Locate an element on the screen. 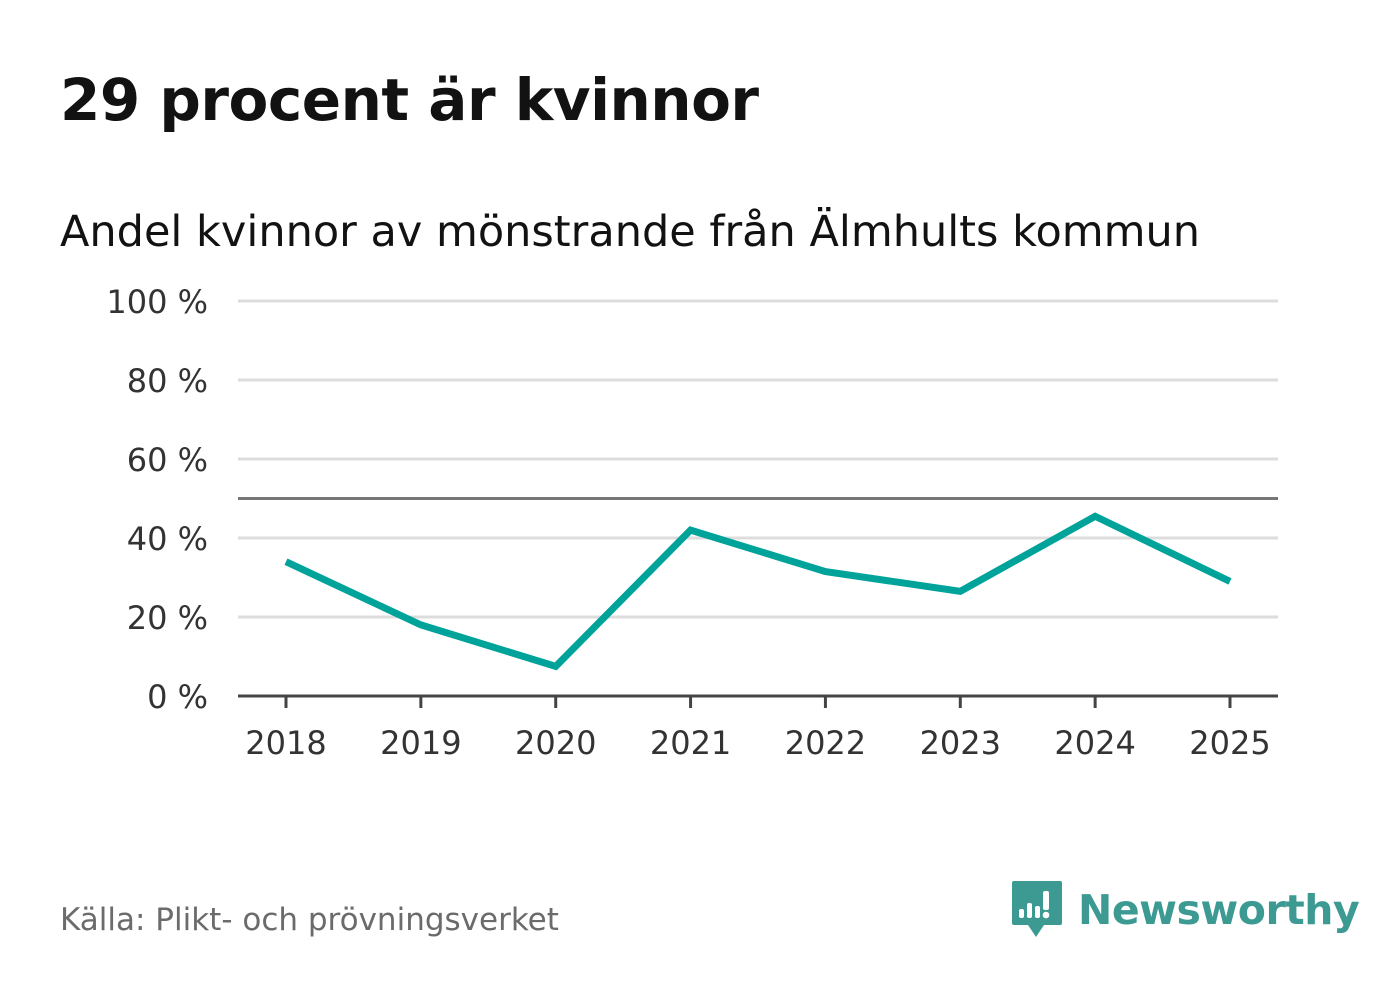 The height and width of the screenshot is (999, 1382). y-tick-label: 80 % is located at coordinates (167, 381).